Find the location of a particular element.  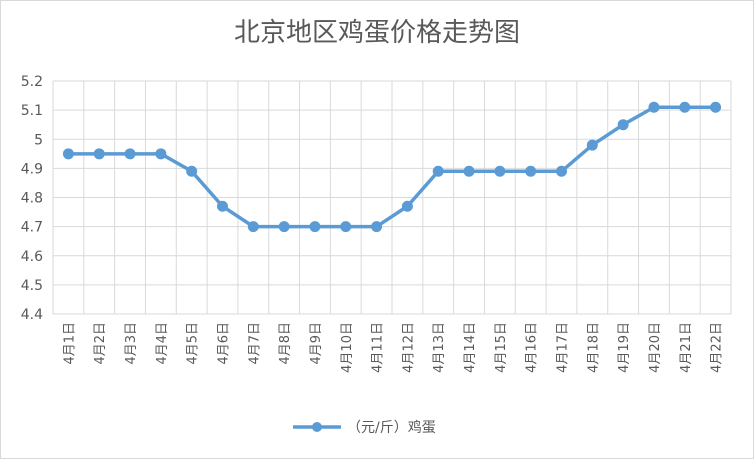

x-tick-label: 4月10日 is located at coordinates (347, 347).